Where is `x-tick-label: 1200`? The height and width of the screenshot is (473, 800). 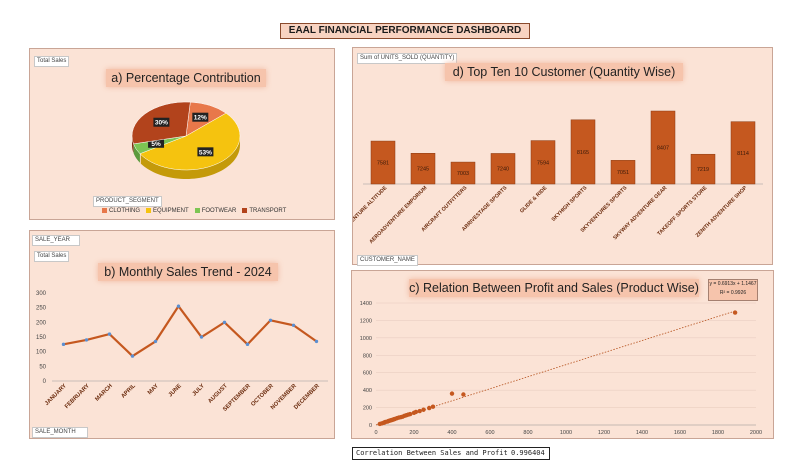
x-tick-label: 1200 is located at coordinates (604, 433).